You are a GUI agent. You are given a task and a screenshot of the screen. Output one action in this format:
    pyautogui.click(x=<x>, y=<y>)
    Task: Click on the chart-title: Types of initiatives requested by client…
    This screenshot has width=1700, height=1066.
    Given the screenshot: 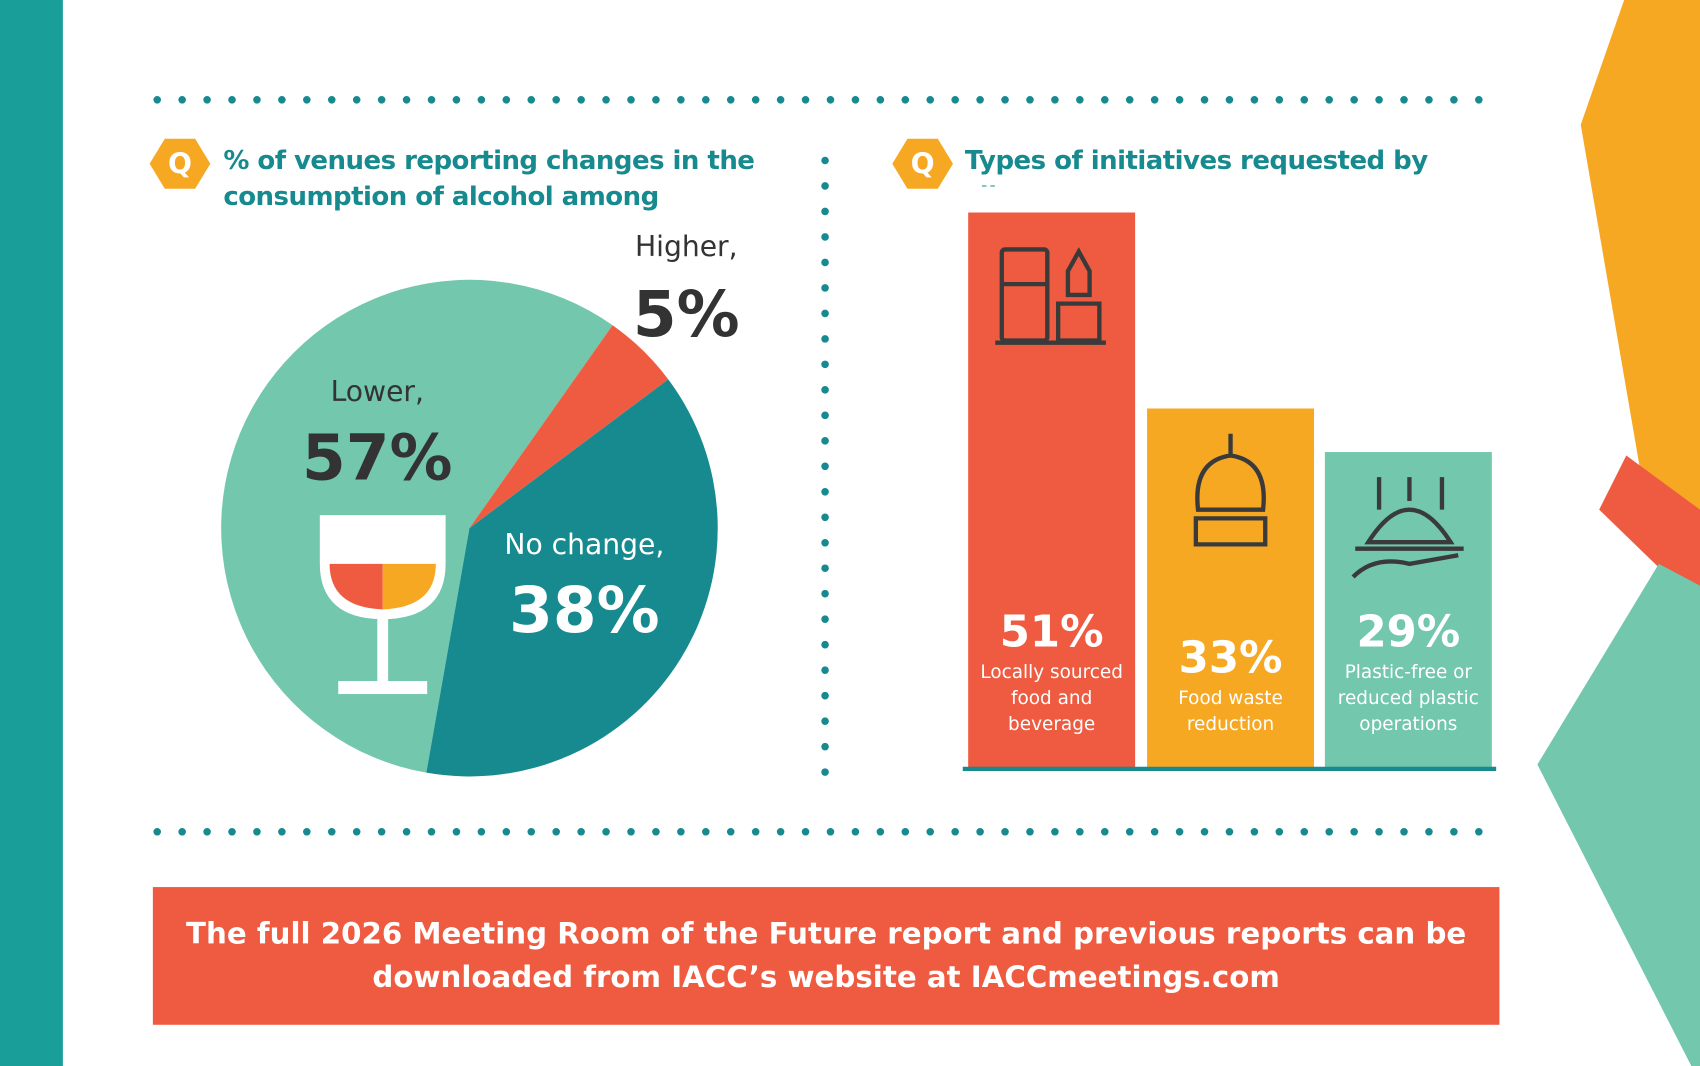 What is the action you would take?
    pyautogui.click(x=1196, y=165)
    